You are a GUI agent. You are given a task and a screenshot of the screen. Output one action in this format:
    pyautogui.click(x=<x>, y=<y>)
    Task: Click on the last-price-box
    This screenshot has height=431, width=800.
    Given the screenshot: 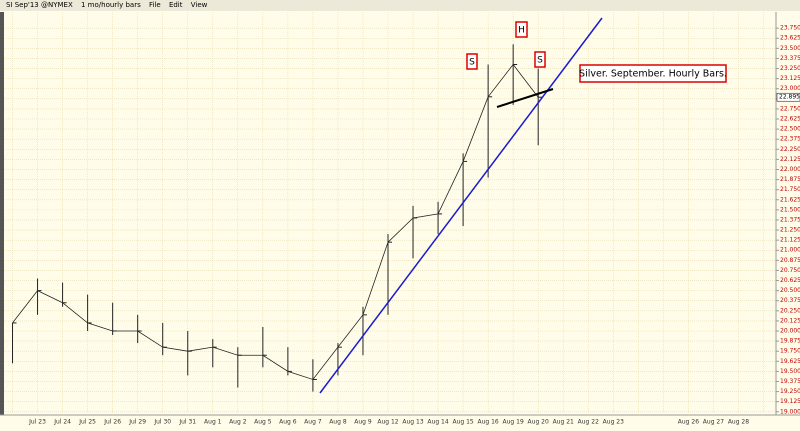 What is the action you would take?
    pyautogui.click(x=788, y=97)
    